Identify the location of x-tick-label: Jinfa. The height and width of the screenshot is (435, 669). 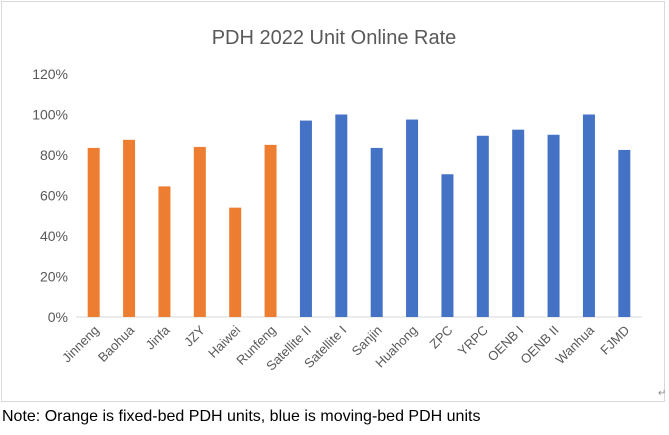
(158, 337).